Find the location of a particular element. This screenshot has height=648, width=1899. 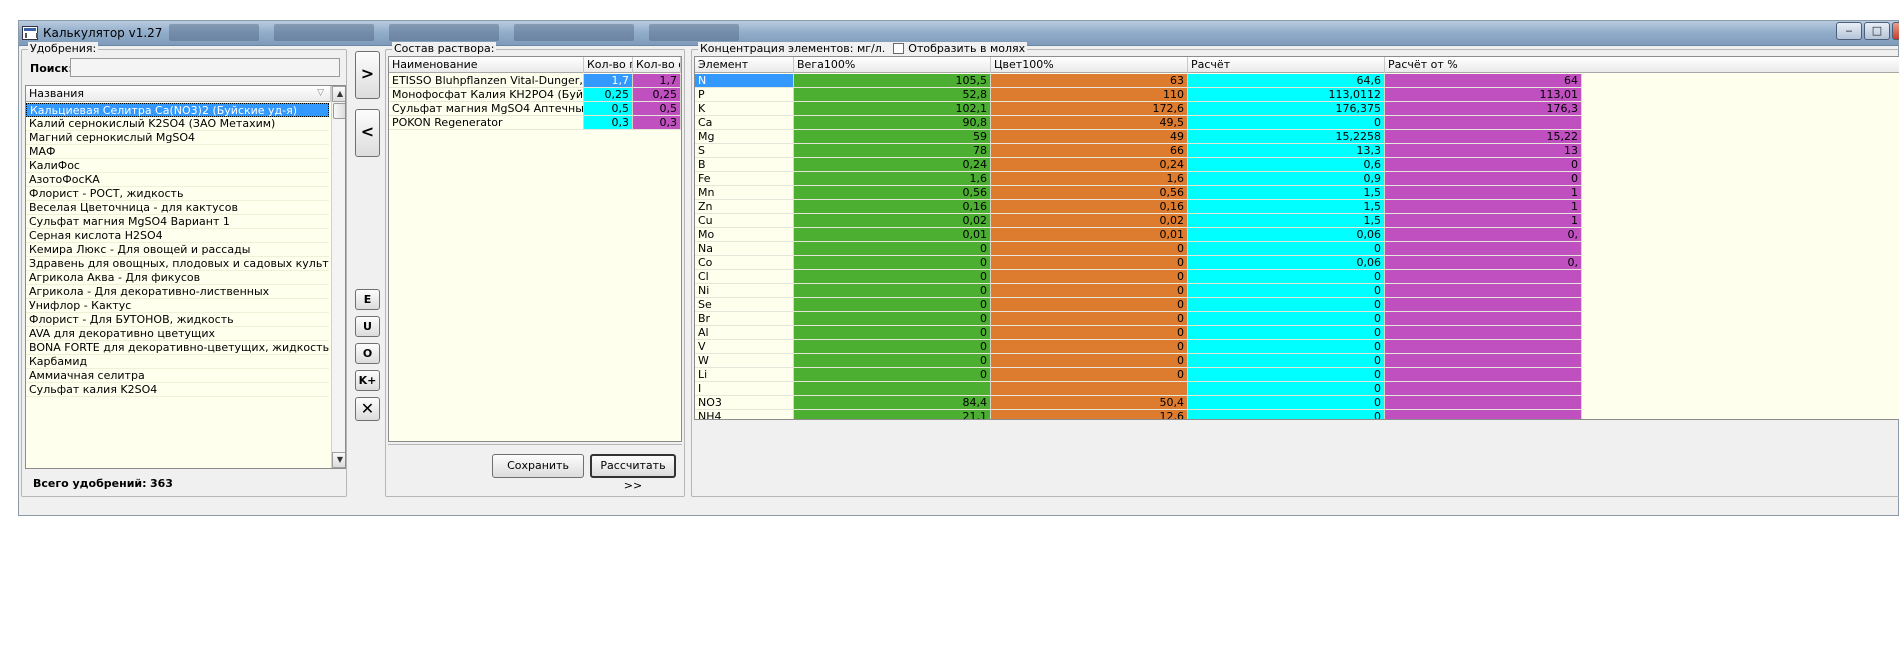

scroll-thumb is located at coordinates (339, 111).